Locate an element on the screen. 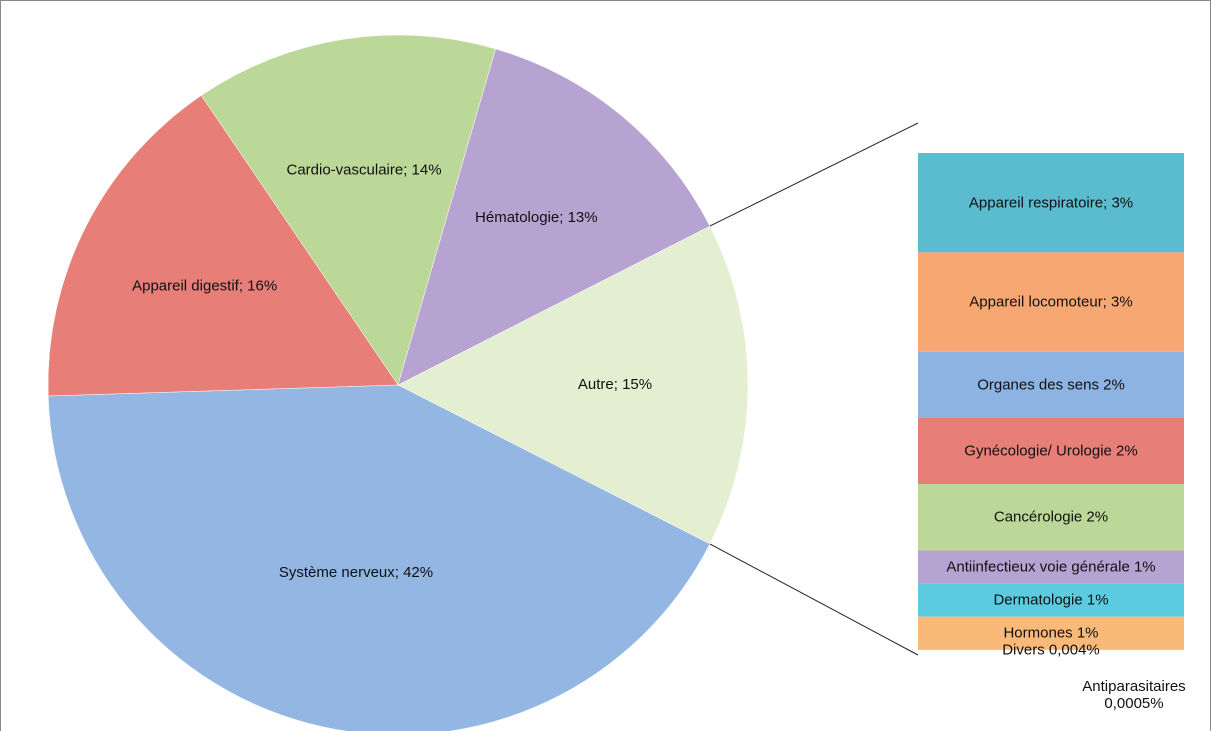 The width and height of the screenshot is (1211, 731). segment-label: Organes des sens 2% is located at coordinates (1051, 385).